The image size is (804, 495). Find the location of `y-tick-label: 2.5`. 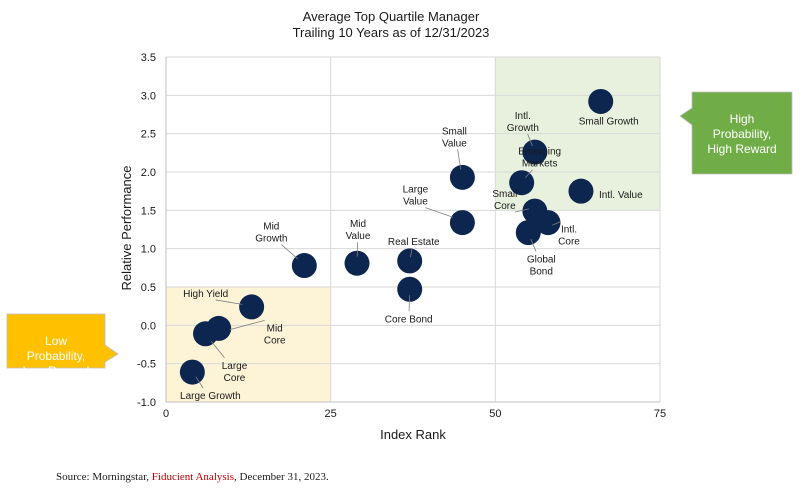

y-tick-label: 2.5 is located at coordinates (148, 135).